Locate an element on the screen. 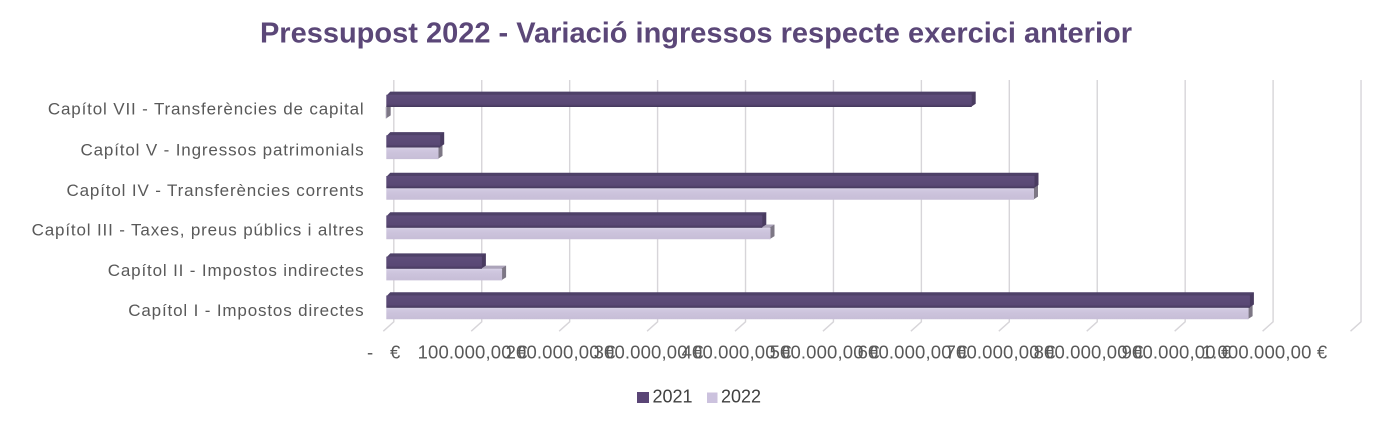  svg-text: 2021 is located at coordinates (673, 397).